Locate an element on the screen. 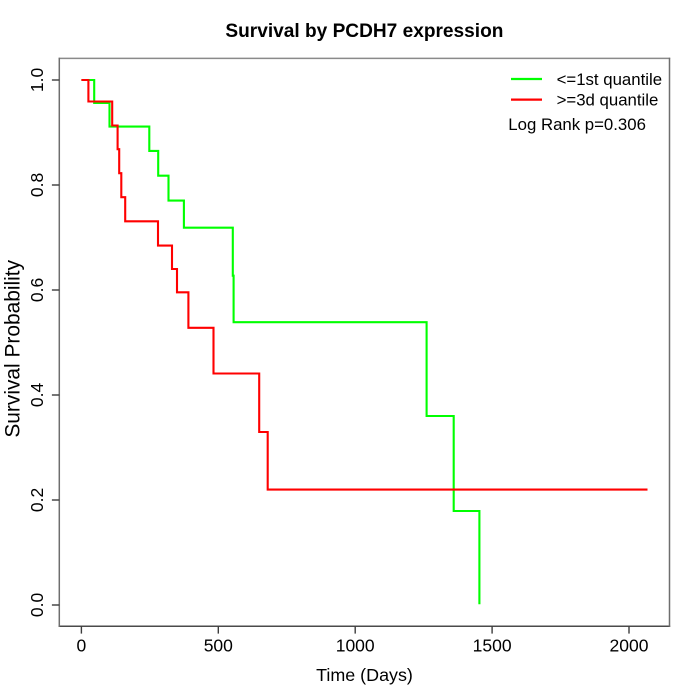 The height and width of the screenshot is (700, 700). svg-text: 0.2 is located at coordinates (37, 500).